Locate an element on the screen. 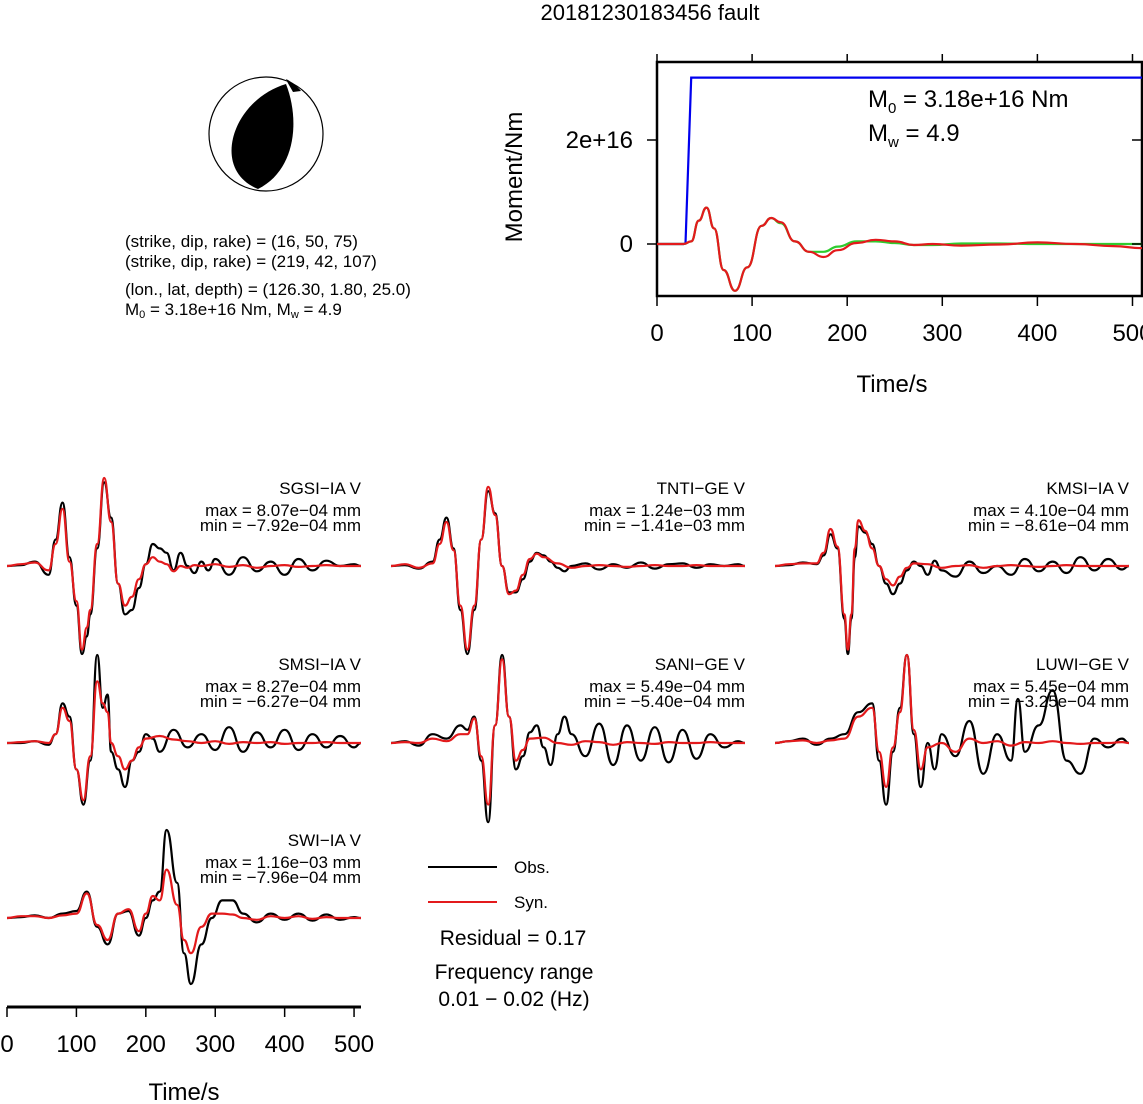 This screenshot has width=1143, height=1104. beachball-icon is located at coordinates (266, 134).